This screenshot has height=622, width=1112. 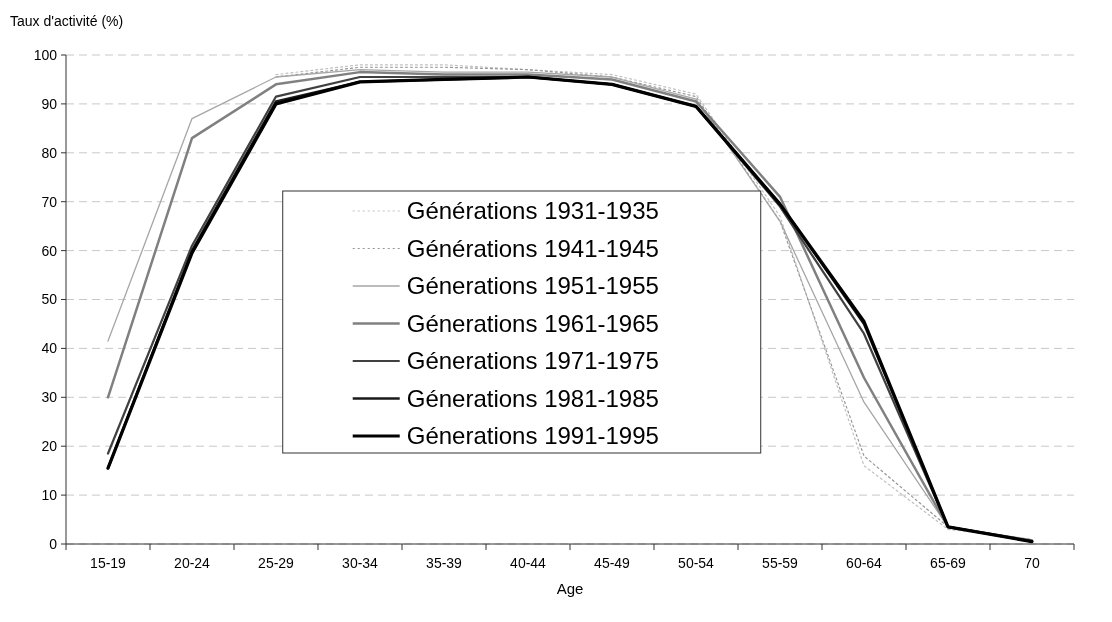 What do you see at coordinates (108, 563) in the screenshot?
I see `x-tick-label: 15-19` at bounding box center [108, 563].